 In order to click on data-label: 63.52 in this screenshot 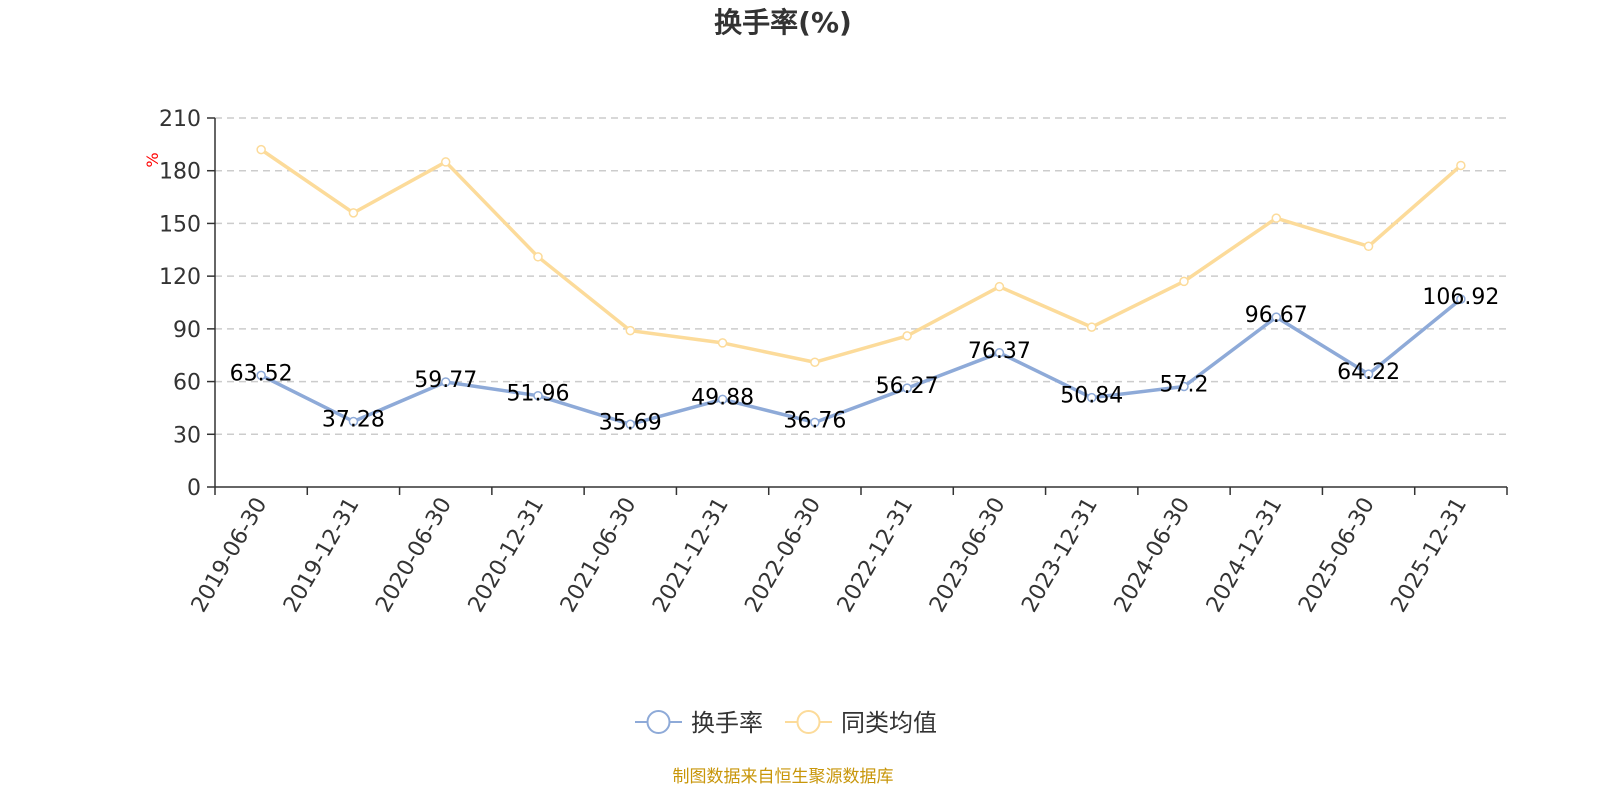, I will do `click(261, 373)`.